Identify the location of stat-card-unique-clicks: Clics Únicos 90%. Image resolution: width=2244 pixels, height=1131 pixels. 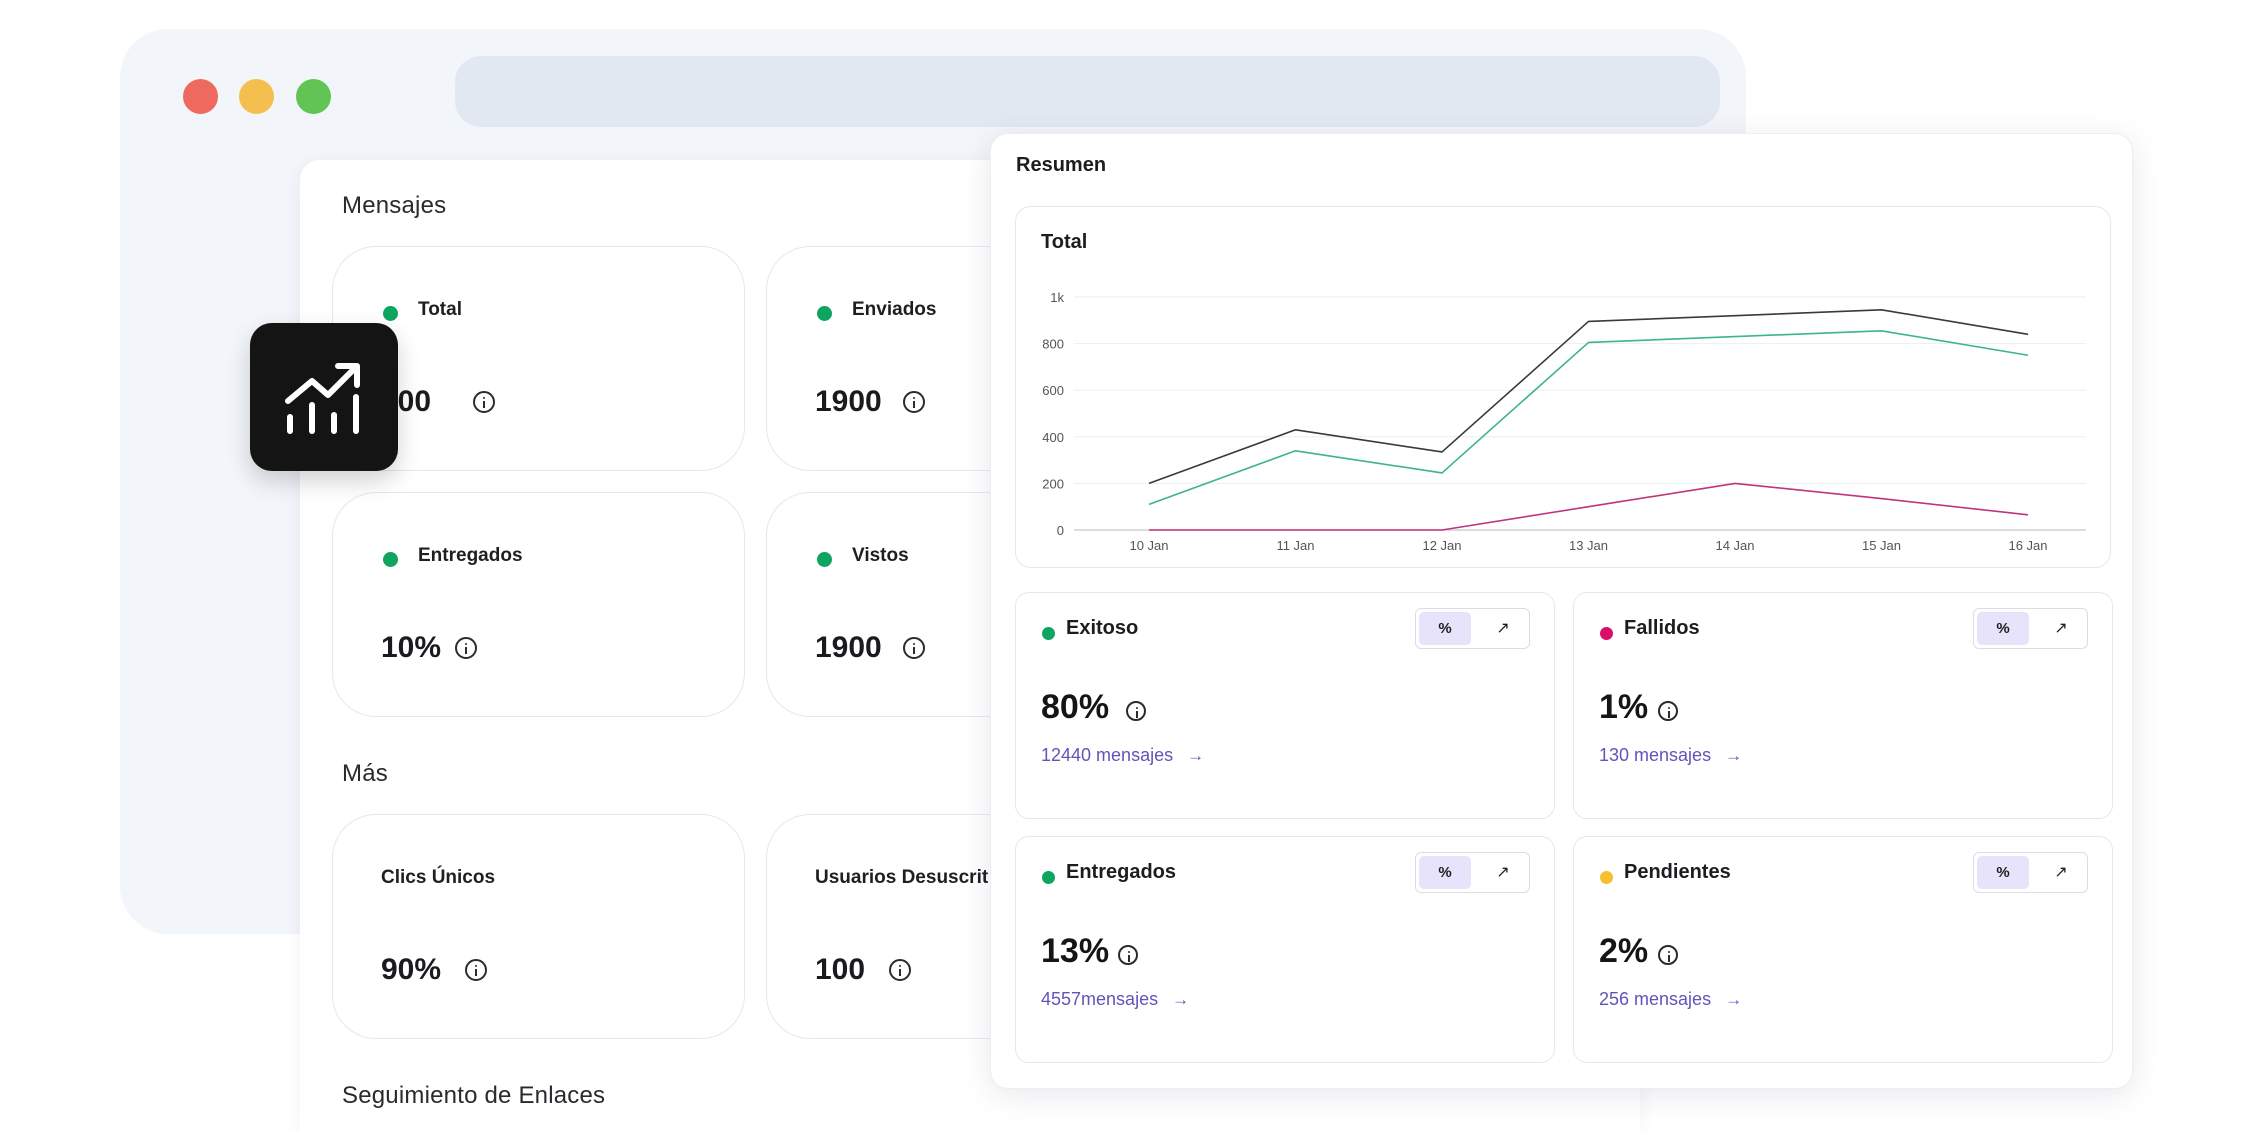
(538, 926).